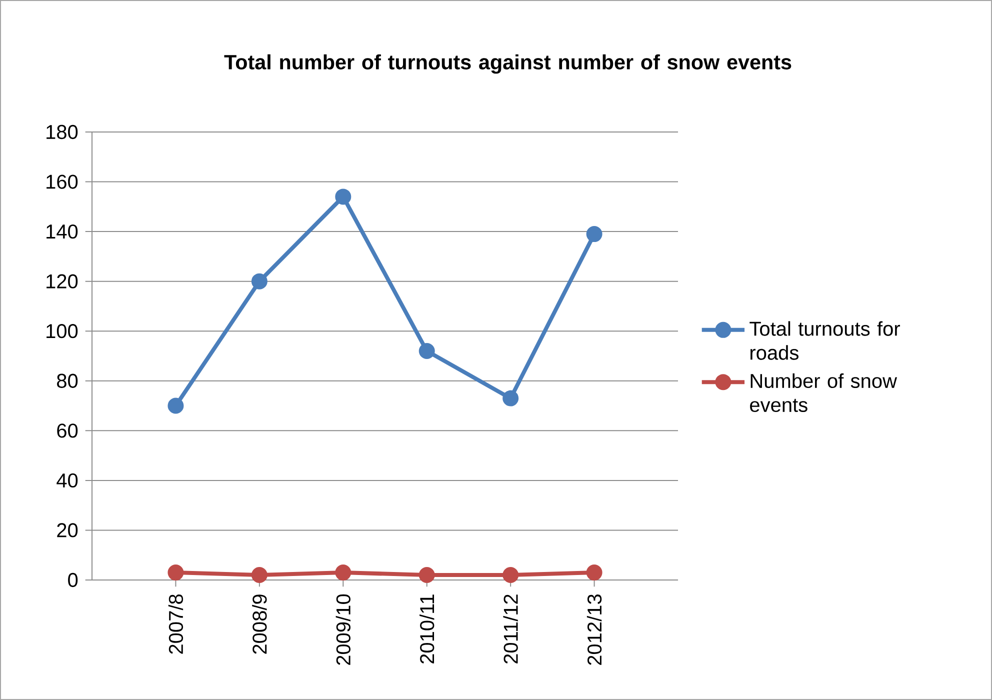 The width and height of the screenshot is (992, 700). I want to click on x-tick-label: 2010/11, so click(427, 629).